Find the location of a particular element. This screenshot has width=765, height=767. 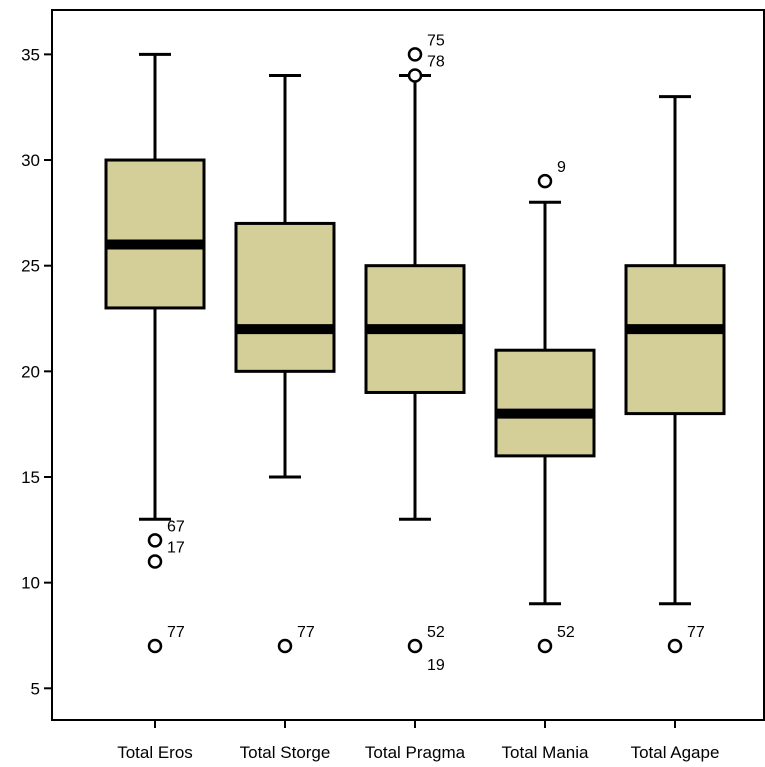

category-label: Total Storge is located at coordinates (285, 752).